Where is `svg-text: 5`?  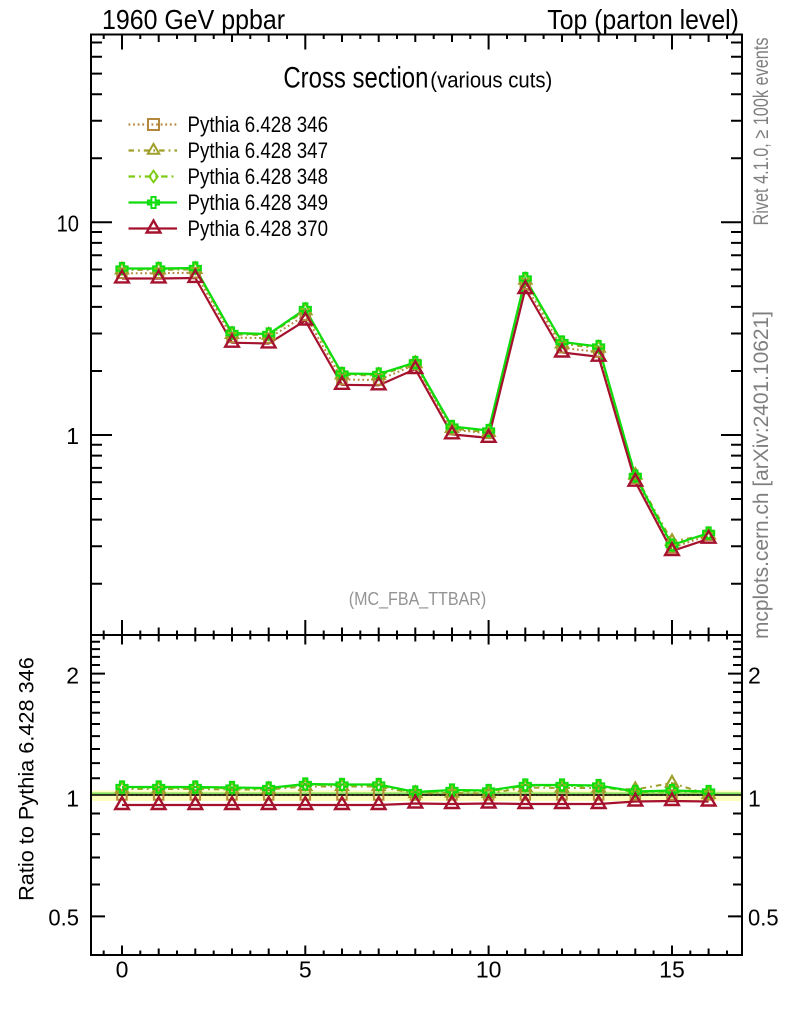
svg-text: 5 is located at coordinates (305, 969).